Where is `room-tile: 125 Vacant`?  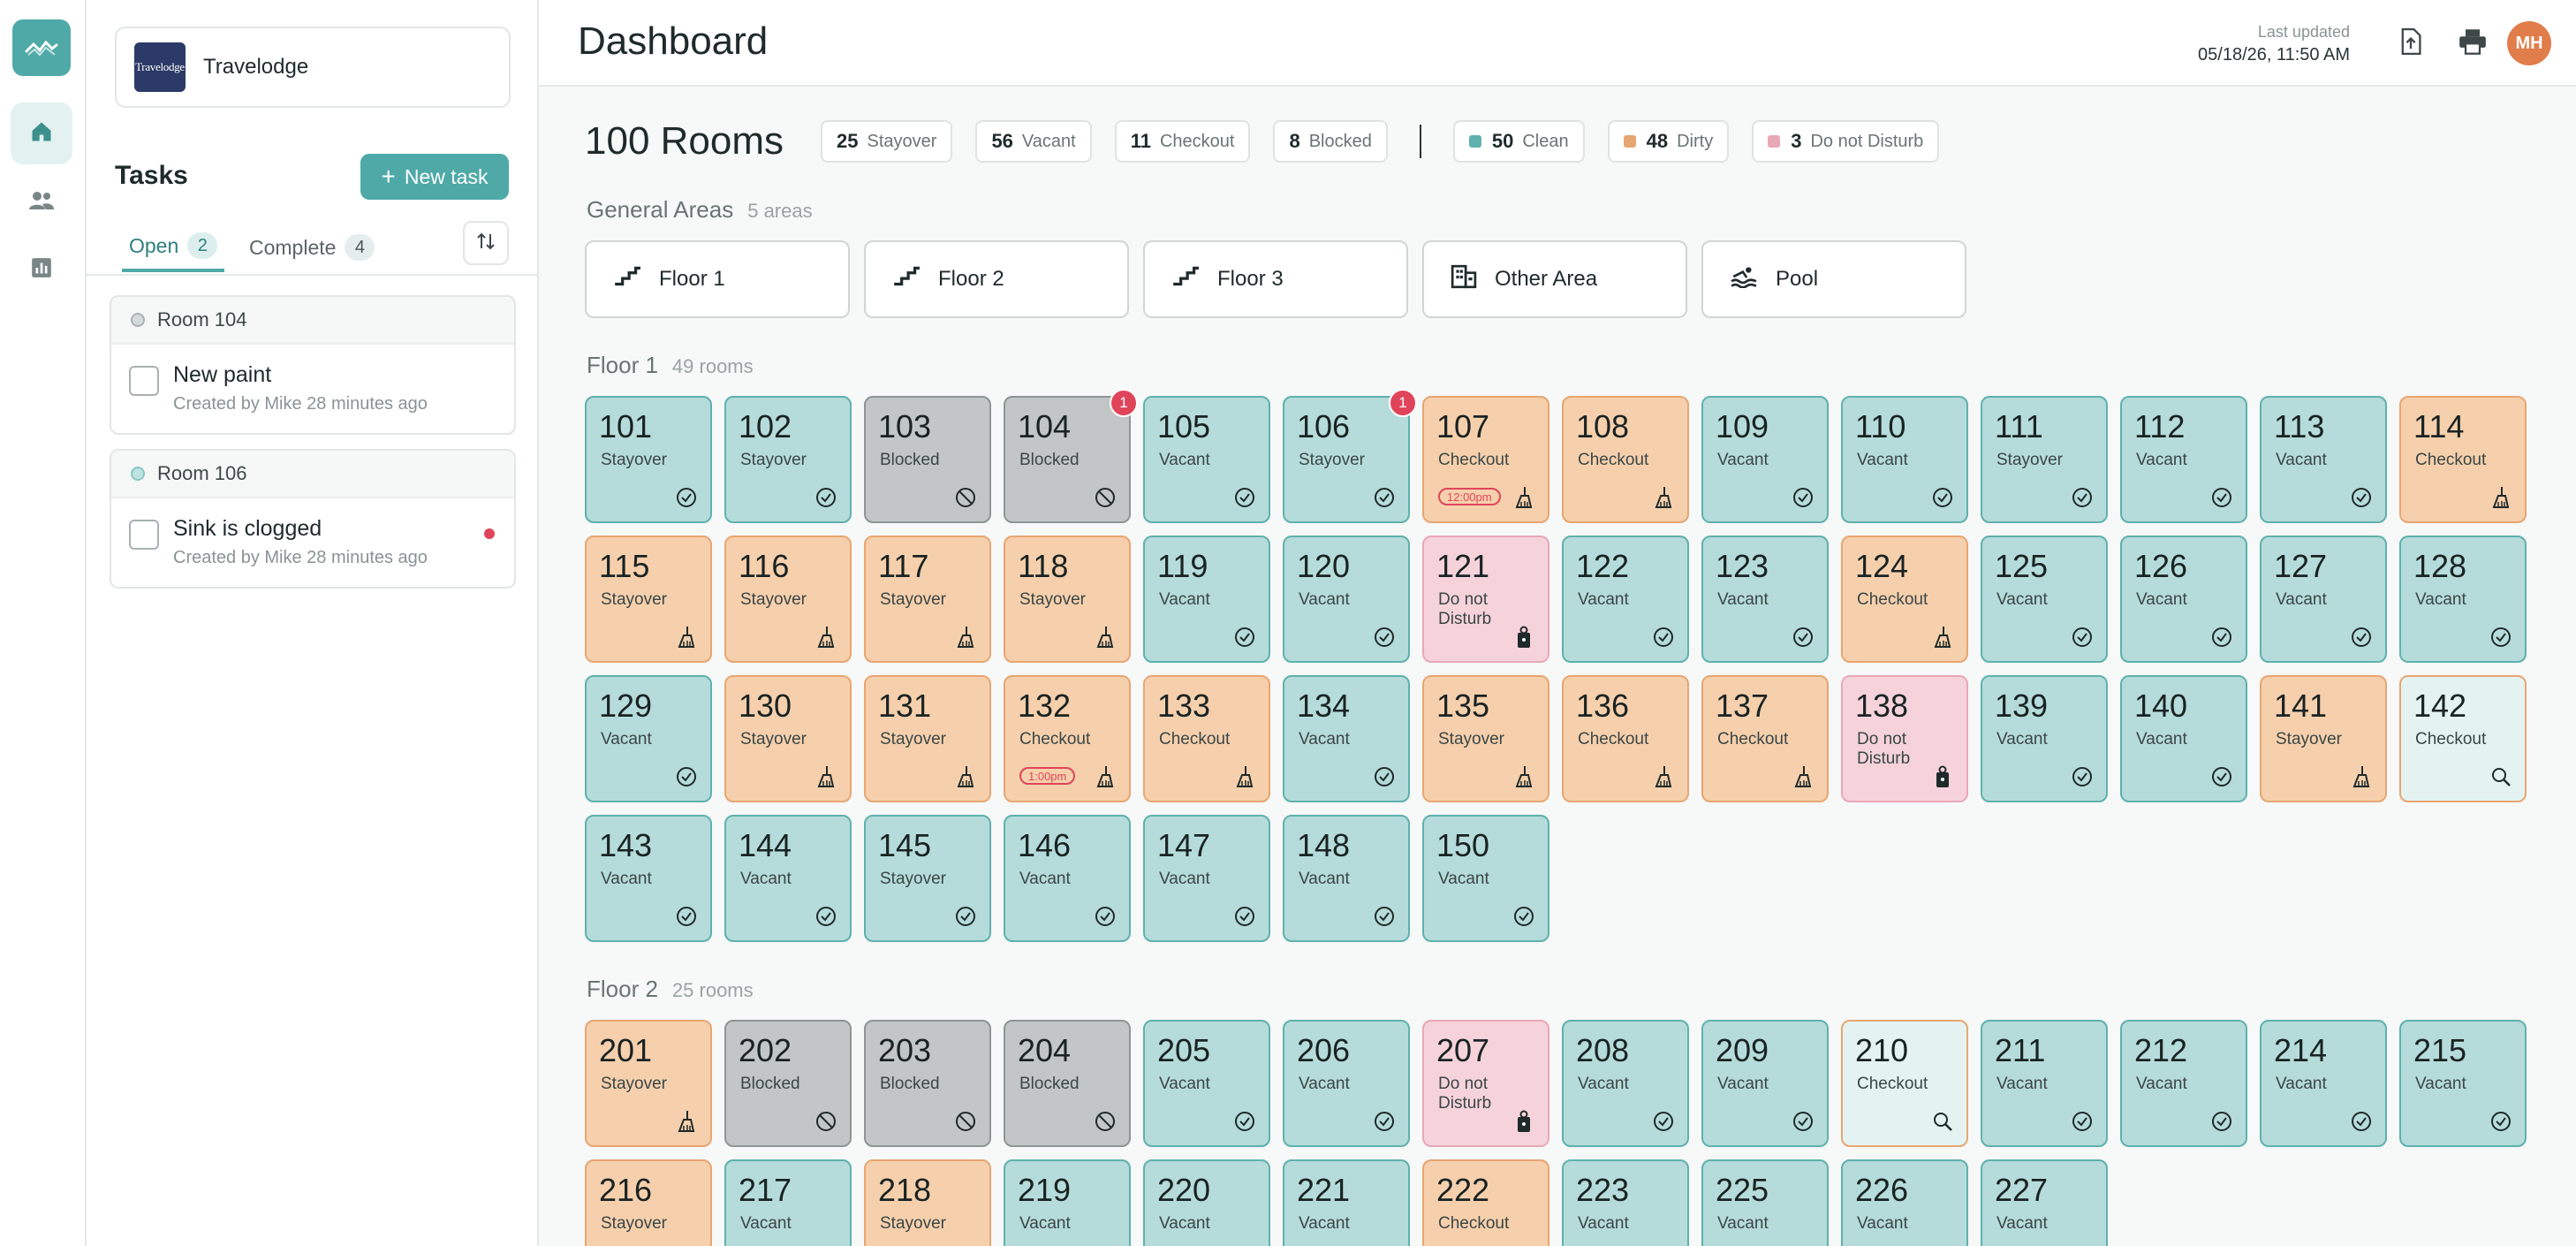 room-tile: 125 Vacant is located at coordinates (2045, 599).